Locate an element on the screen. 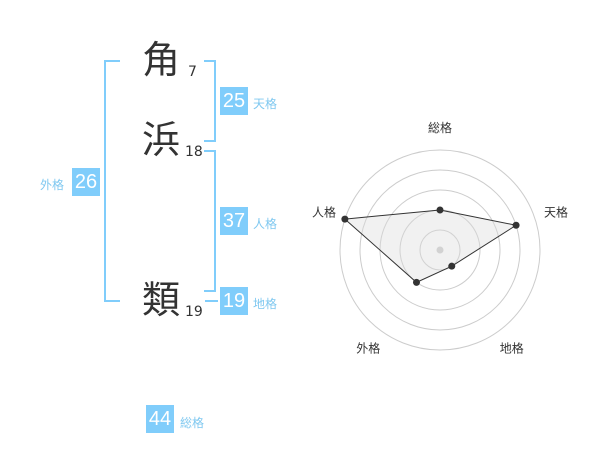  jinkaku-value: 37 is located at coordinates (234, 221).